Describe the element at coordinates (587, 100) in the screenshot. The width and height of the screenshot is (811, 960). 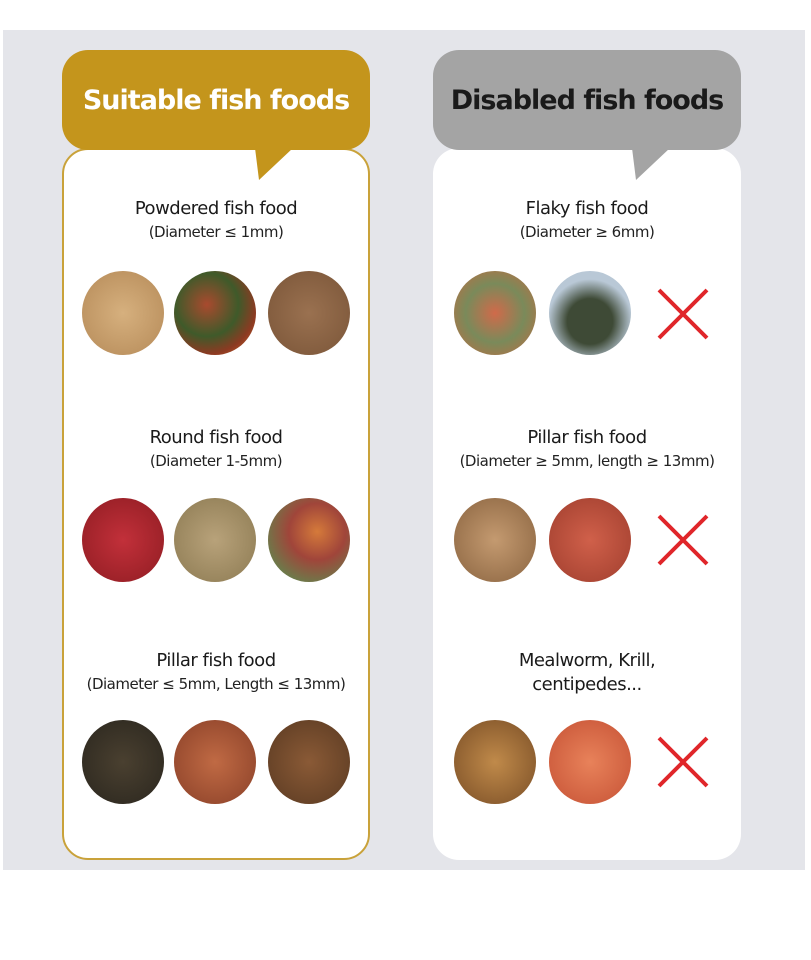
I see `disabled-header: Disabled fish foods` at that location.